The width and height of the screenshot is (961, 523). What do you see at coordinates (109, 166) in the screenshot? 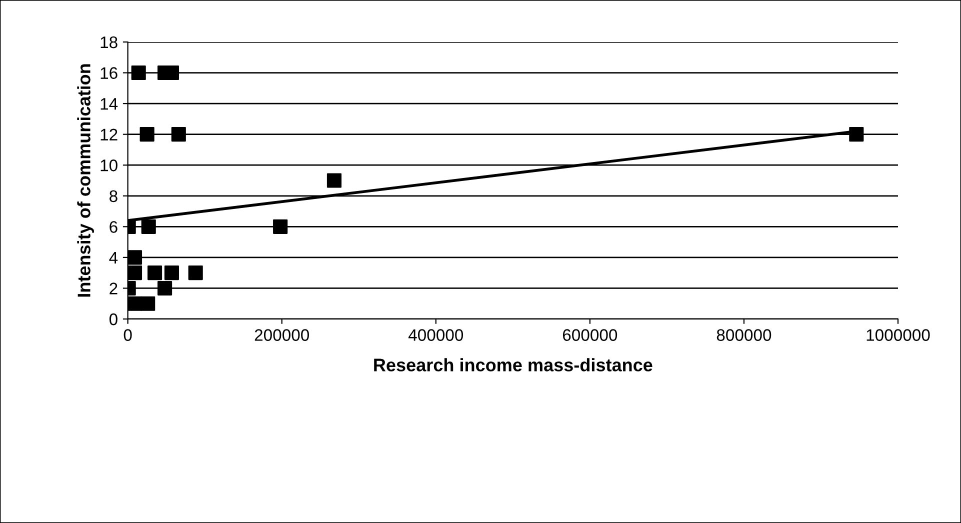
I see `y-tick-label: 10` at bounding box center [109, 166].